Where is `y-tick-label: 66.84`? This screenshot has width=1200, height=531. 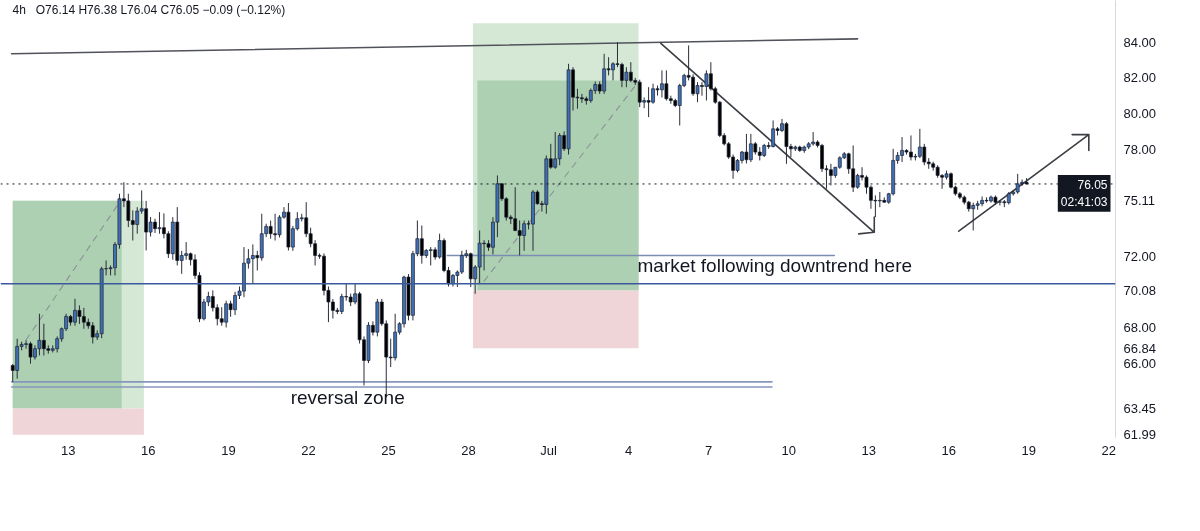 y-tick-label: 66.84 is located at coordinates (1140, 348).